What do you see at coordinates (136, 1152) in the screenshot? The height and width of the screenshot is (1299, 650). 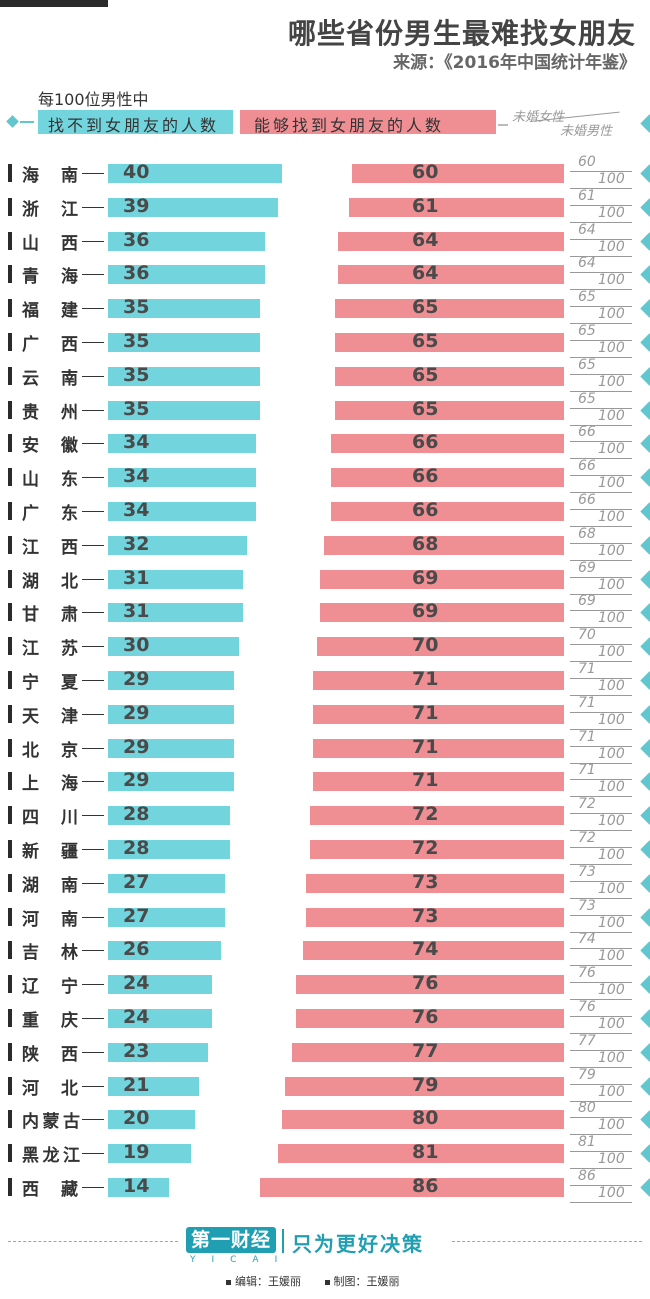 I see `value-cannot-find: 19` at bounding box center [136, 1152].